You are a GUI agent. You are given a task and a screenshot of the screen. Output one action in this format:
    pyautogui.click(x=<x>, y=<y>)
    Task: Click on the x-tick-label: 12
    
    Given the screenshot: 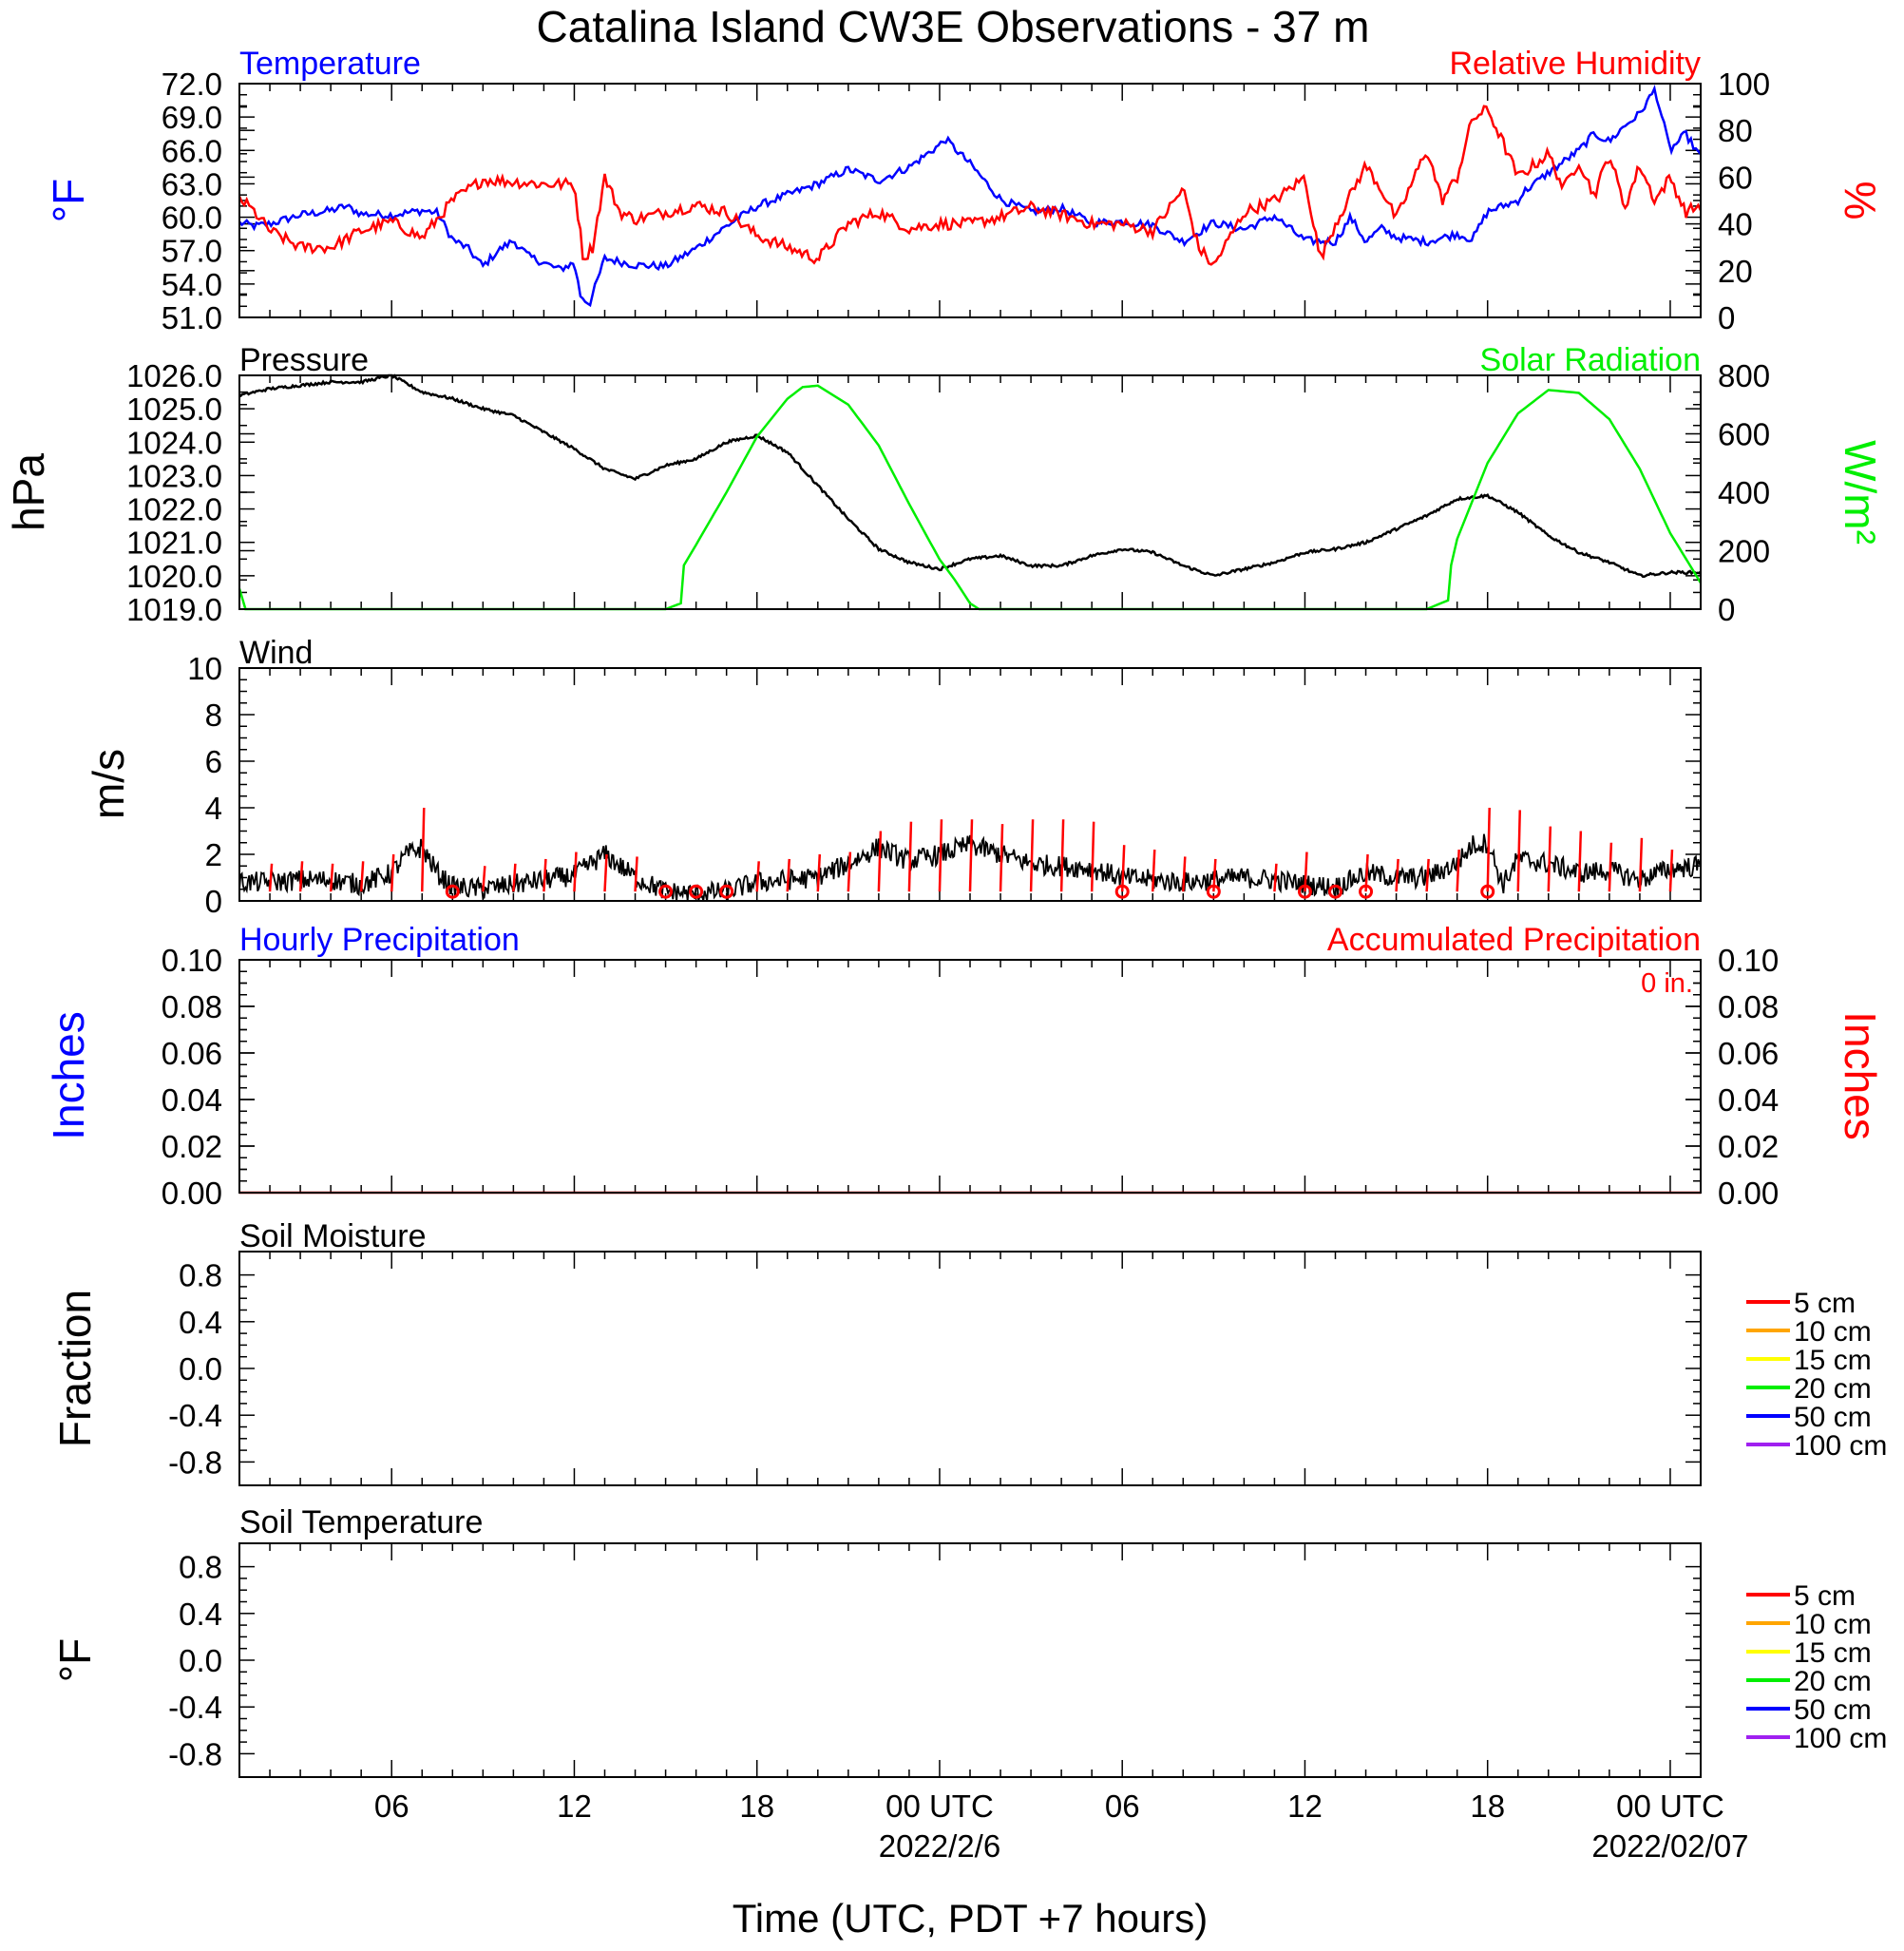 What is the action you would take?
    pyautogui.click(x=1305, y=1806)
    